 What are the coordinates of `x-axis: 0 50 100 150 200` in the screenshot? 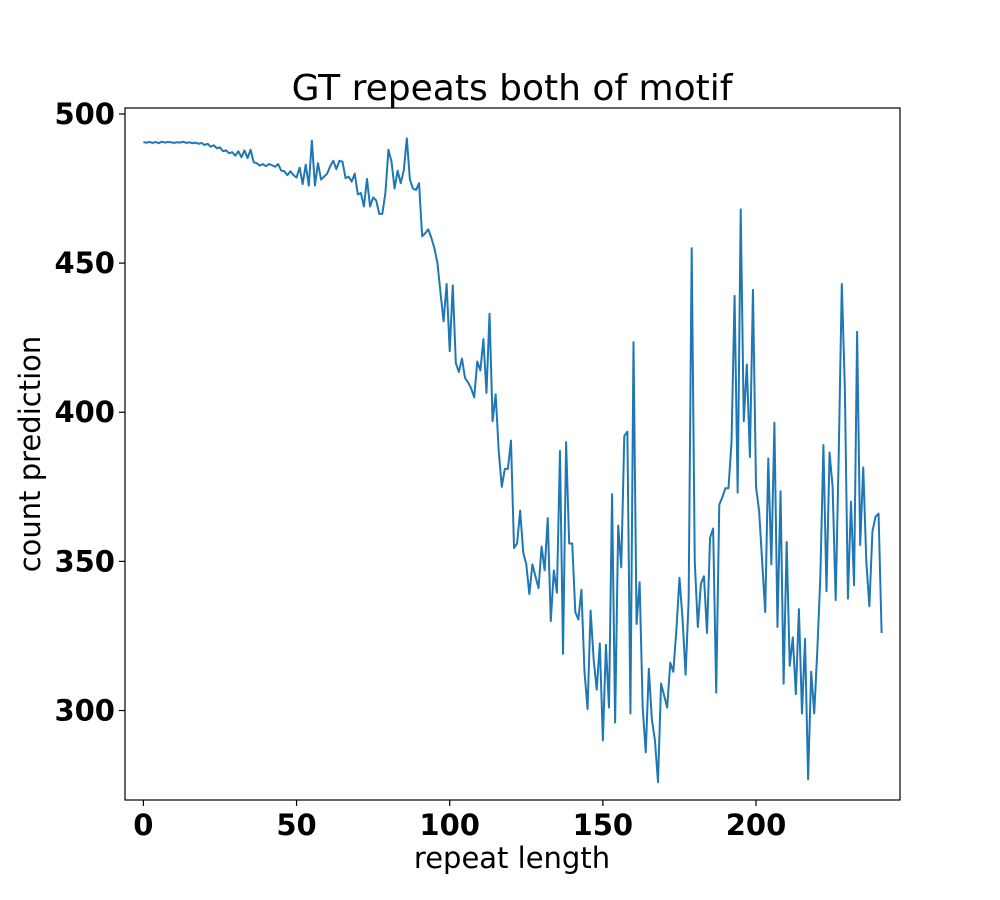 It's located at (459, 821).